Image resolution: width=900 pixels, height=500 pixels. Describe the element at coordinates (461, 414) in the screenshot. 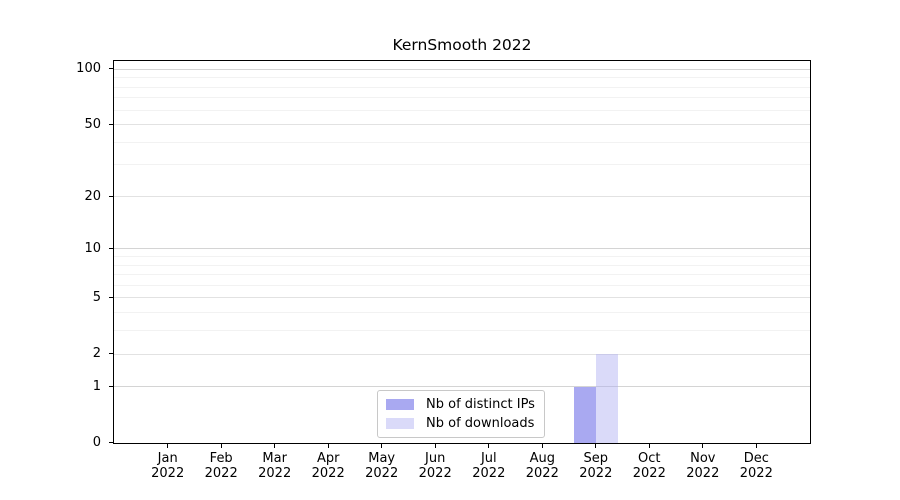

I see `legend: Nb of distinct IPs Nb of downloads` at that location.